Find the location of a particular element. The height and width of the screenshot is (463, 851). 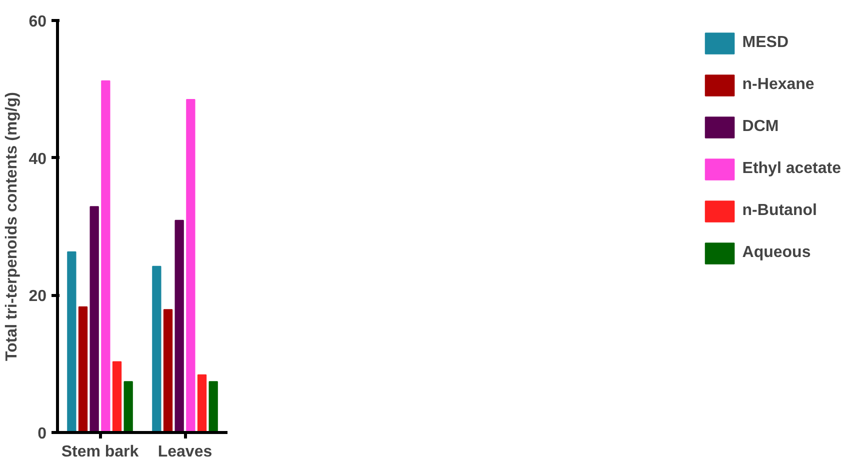

y-tick-label: 20 is located at coordinates (37, 297).